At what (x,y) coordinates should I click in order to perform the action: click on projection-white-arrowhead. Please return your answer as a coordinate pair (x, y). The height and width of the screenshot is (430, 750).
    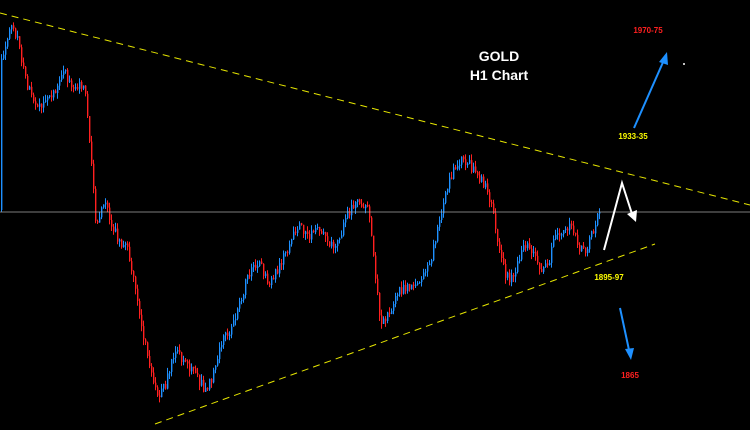
    Looking at the image, I should click on (632, 216).